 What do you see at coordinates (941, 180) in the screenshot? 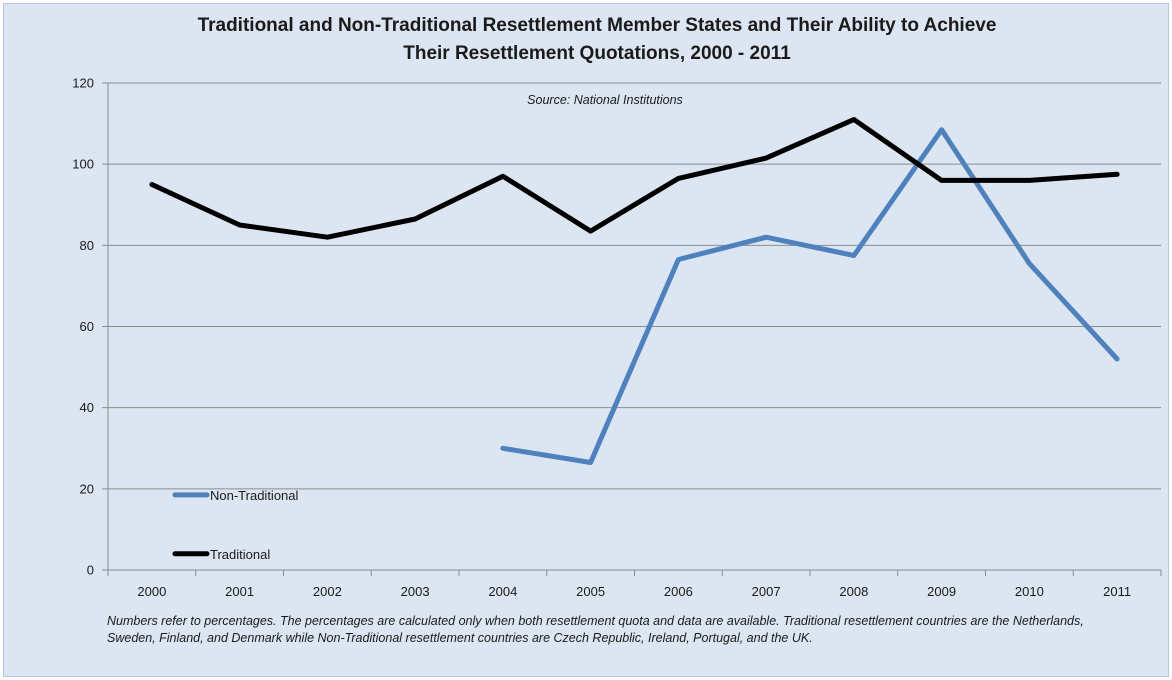
I see `data-point-traditional-2009` at bounding box center [941, 180].